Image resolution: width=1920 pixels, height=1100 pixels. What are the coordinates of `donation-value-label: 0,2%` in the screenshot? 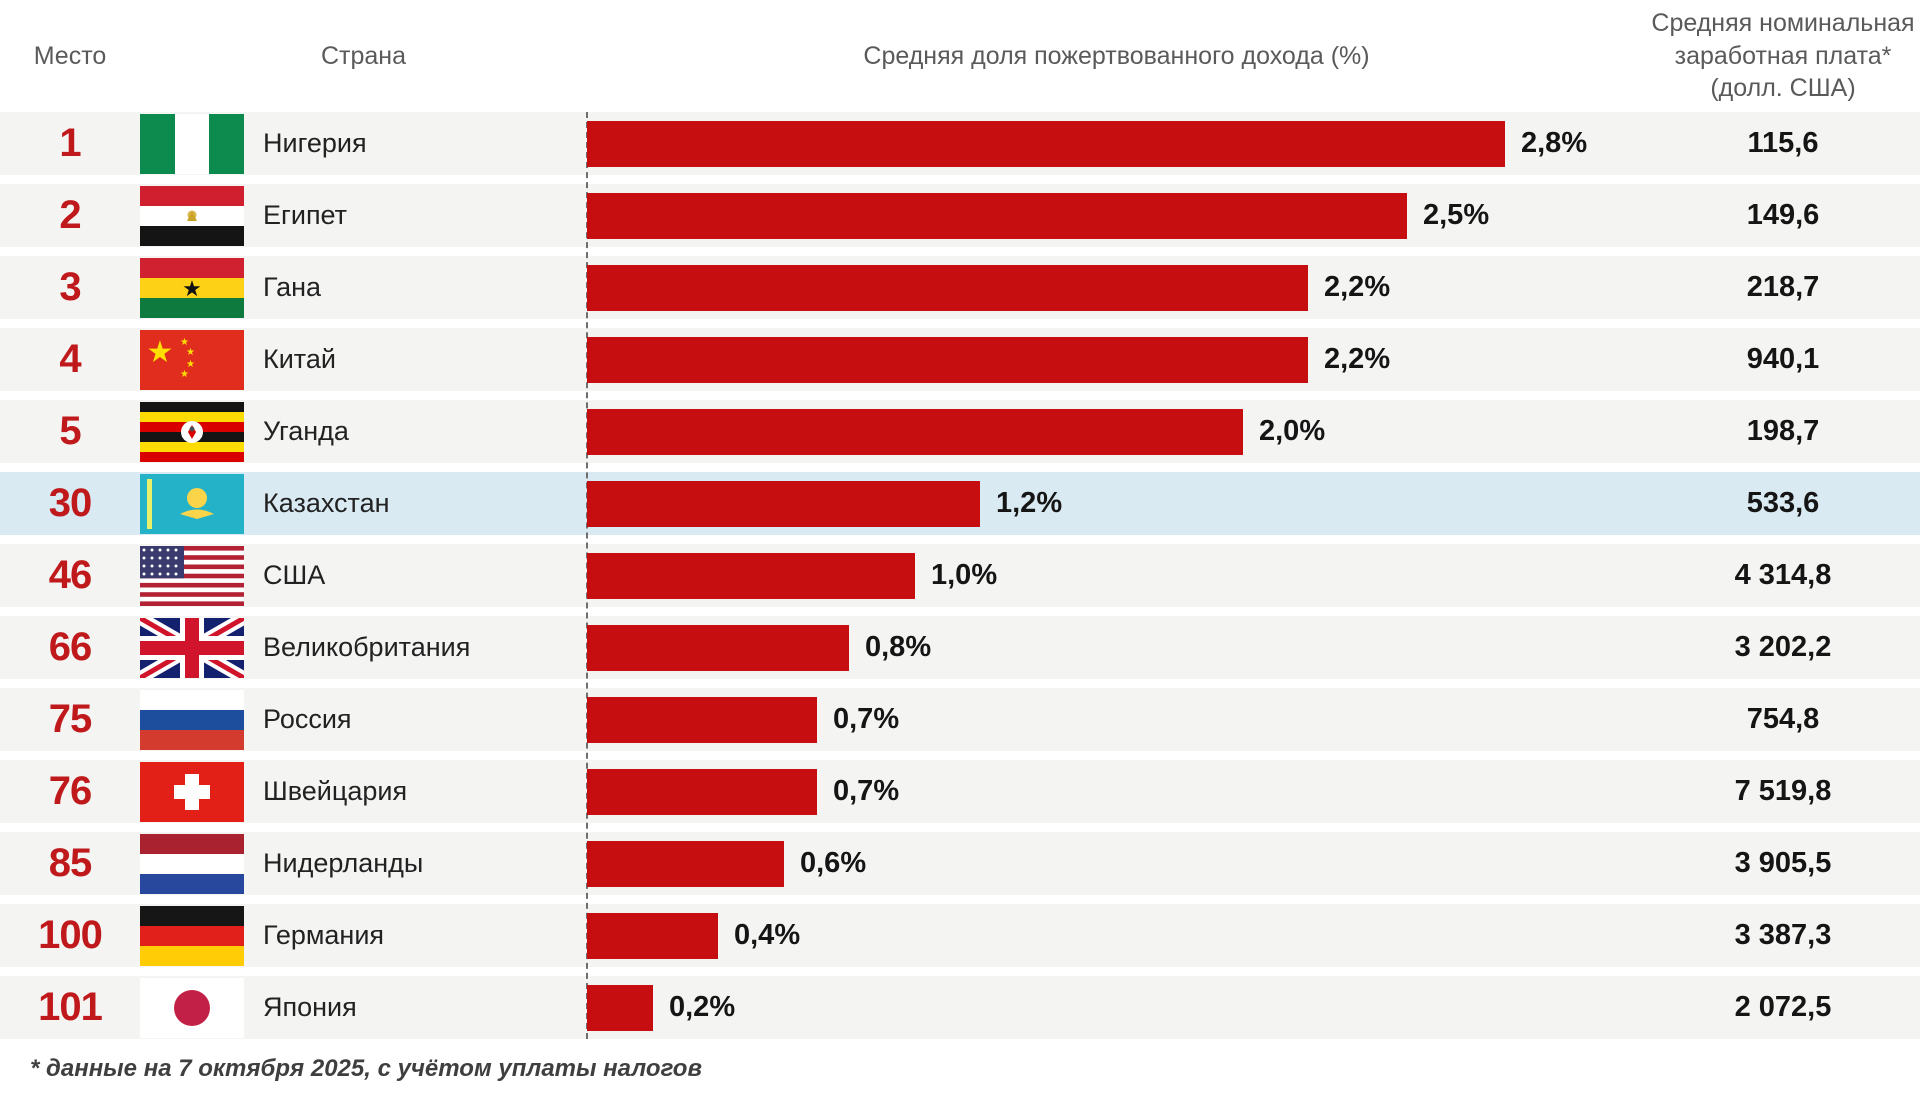 It's located at (702, 1007).